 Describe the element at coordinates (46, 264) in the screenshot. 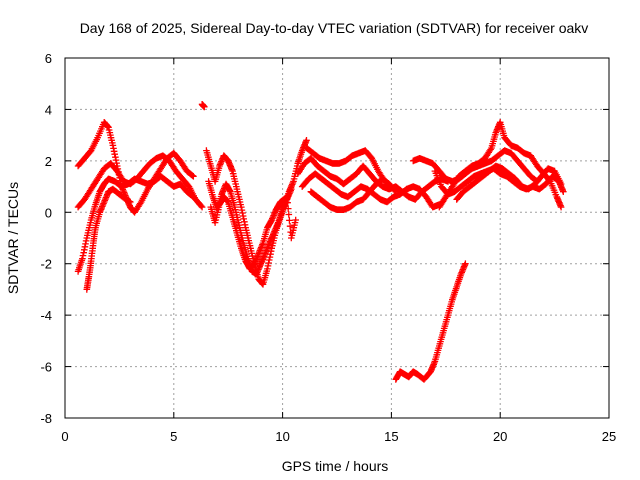

I see `y-tick-label: -2` at that location.